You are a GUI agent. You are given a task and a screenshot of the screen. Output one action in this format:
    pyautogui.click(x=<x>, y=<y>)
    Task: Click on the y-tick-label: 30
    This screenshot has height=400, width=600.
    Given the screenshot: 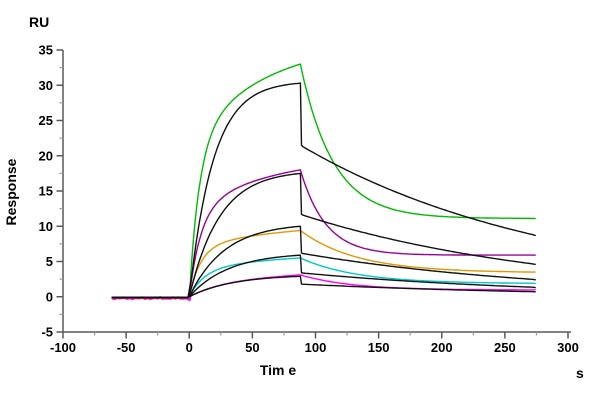 What is the action you would take?
    pyautogui.click(x=46, y=85)
    